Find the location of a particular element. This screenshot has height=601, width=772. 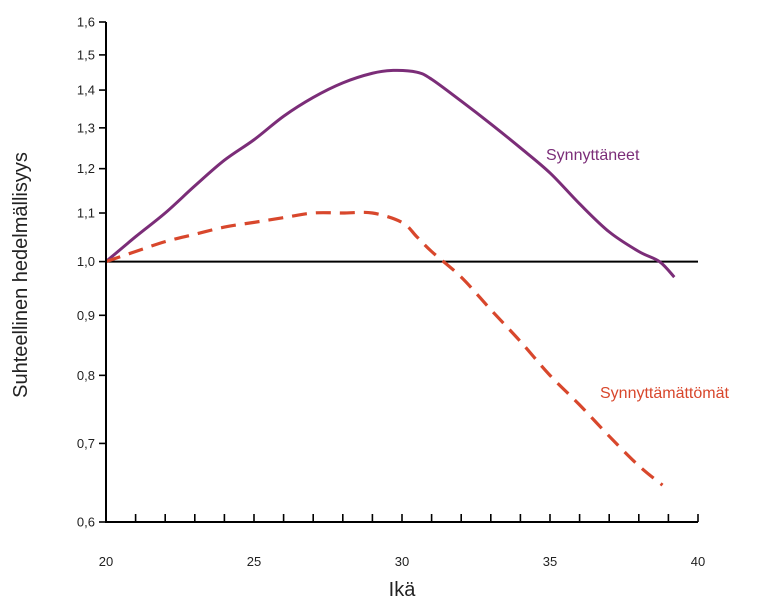

y-tick-label: 0,7 is located at coordinates (86, 443).